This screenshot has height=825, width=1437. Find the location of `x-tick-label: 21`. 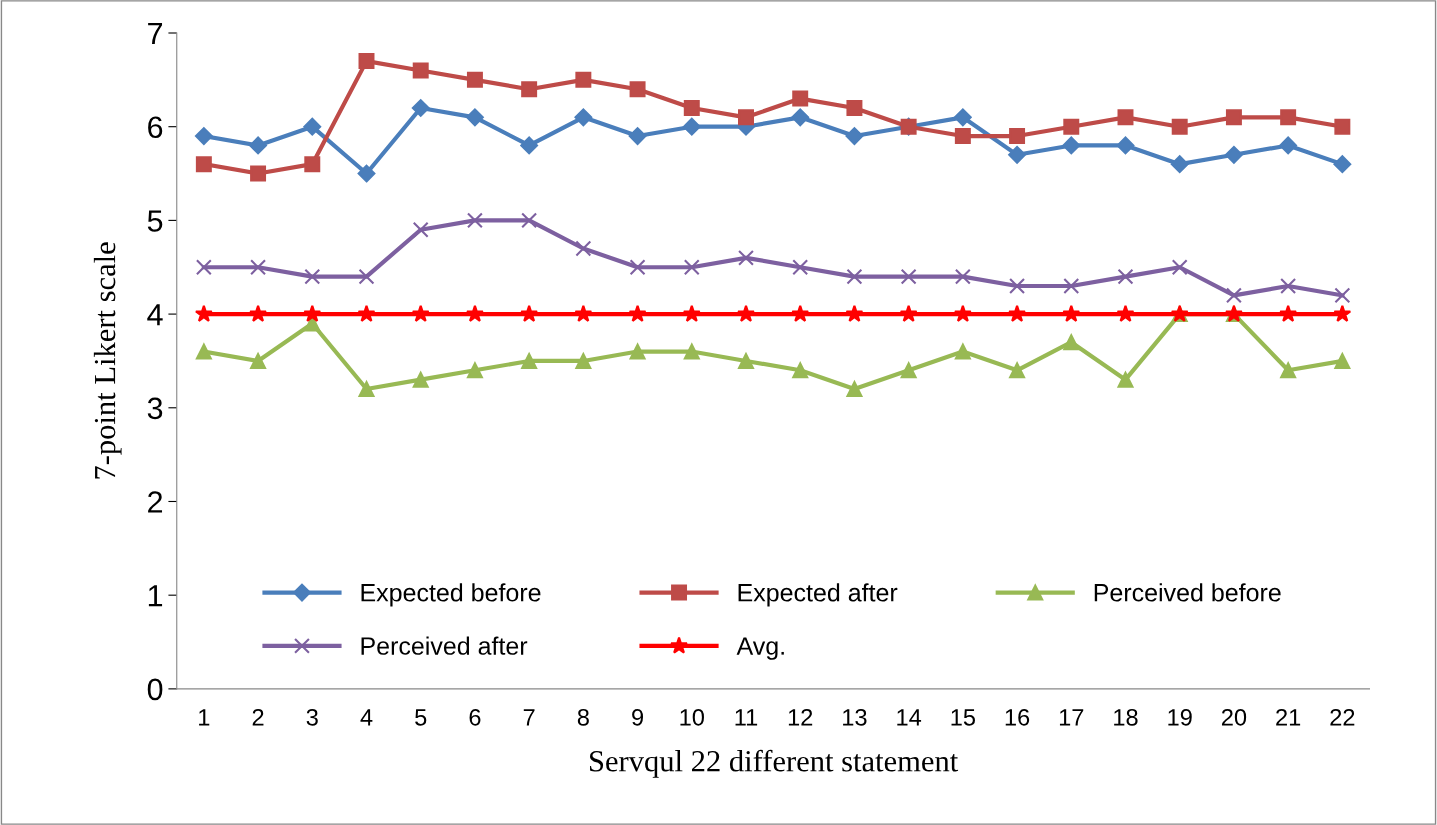

x-tick-label: 21 is located at coordinates (1288, 717).